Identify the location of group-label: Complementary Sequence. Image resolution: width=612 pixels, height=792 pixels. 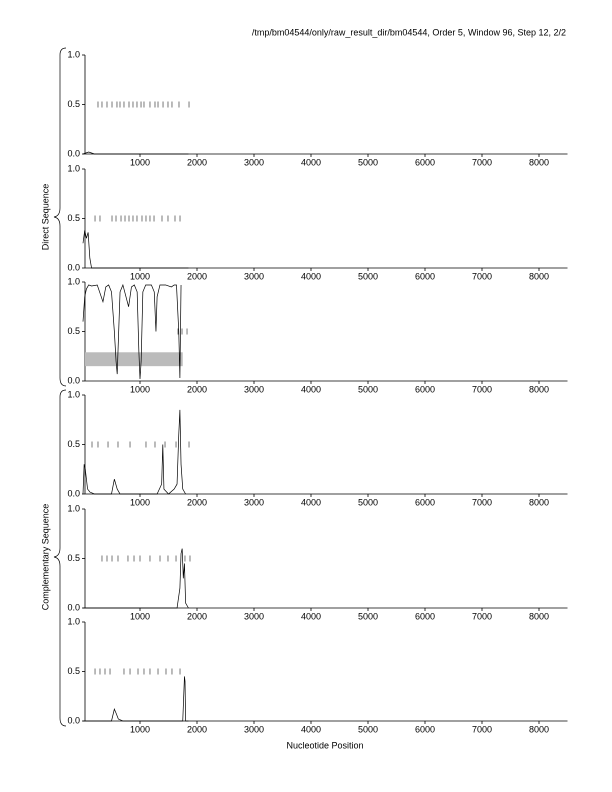
(45, 557).